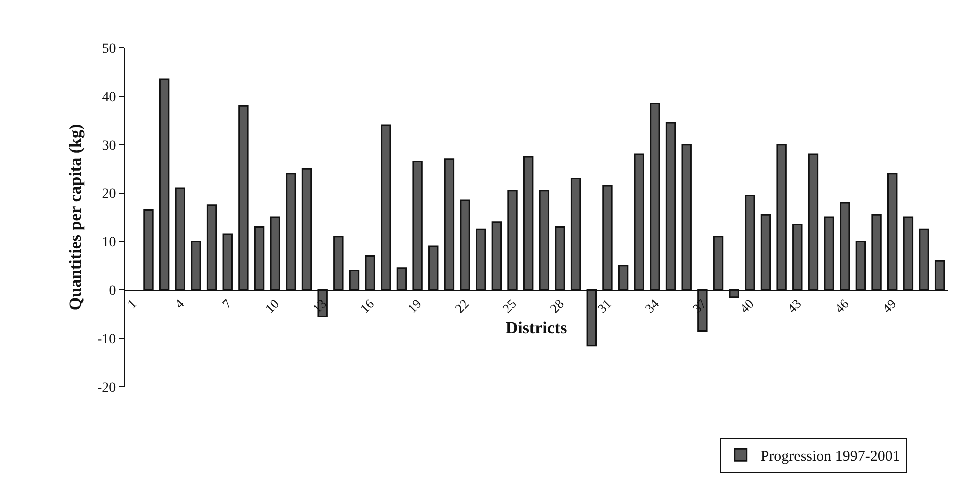 The height and width of the screenshot is (492, 956). I want to click on y-tick-label: 20, so click(109, 194).